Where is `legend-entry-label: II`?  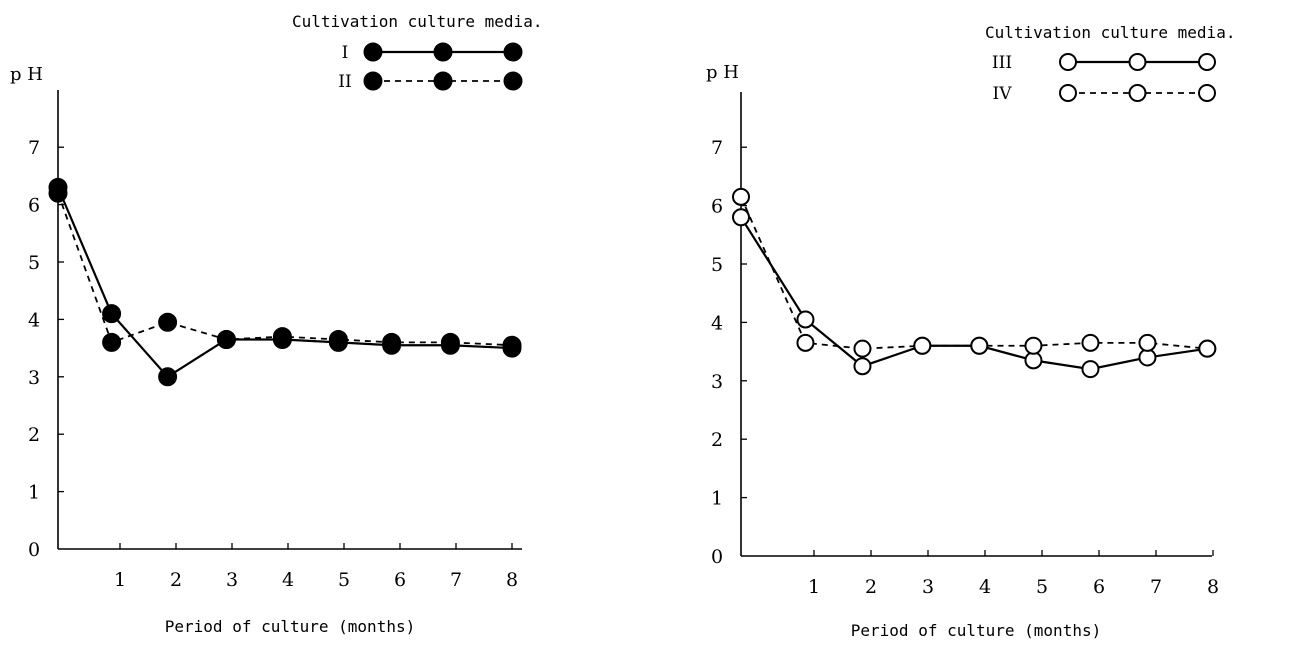 legend-entry-label: II is located at coordinates (344, 82).